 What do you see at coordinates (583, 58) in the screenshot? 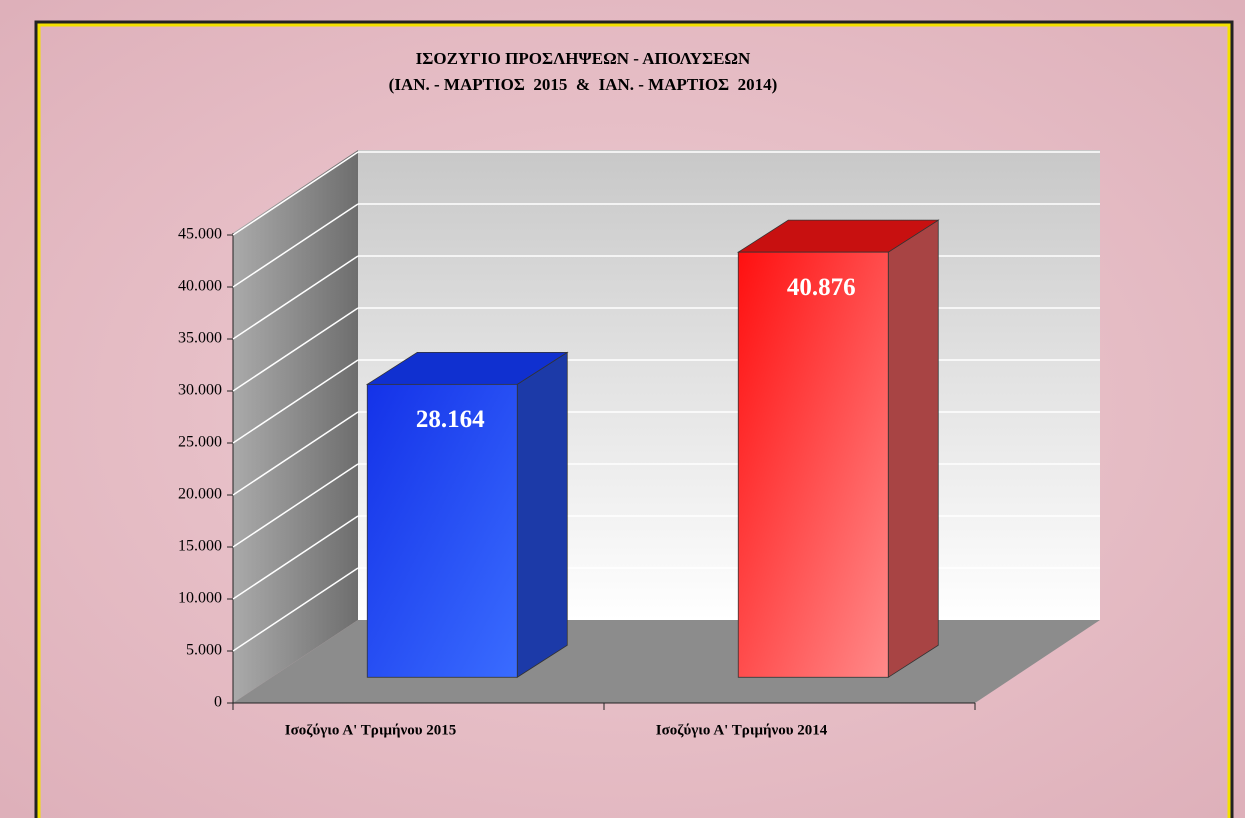
I see `chart-title: ΙΣΟΖΥΓΙΟ ΠΡΟΣΛΗΨΕΩΝ - ΑΠΟΛΥΣΕΩΝ` at bounding box center [583, 58].